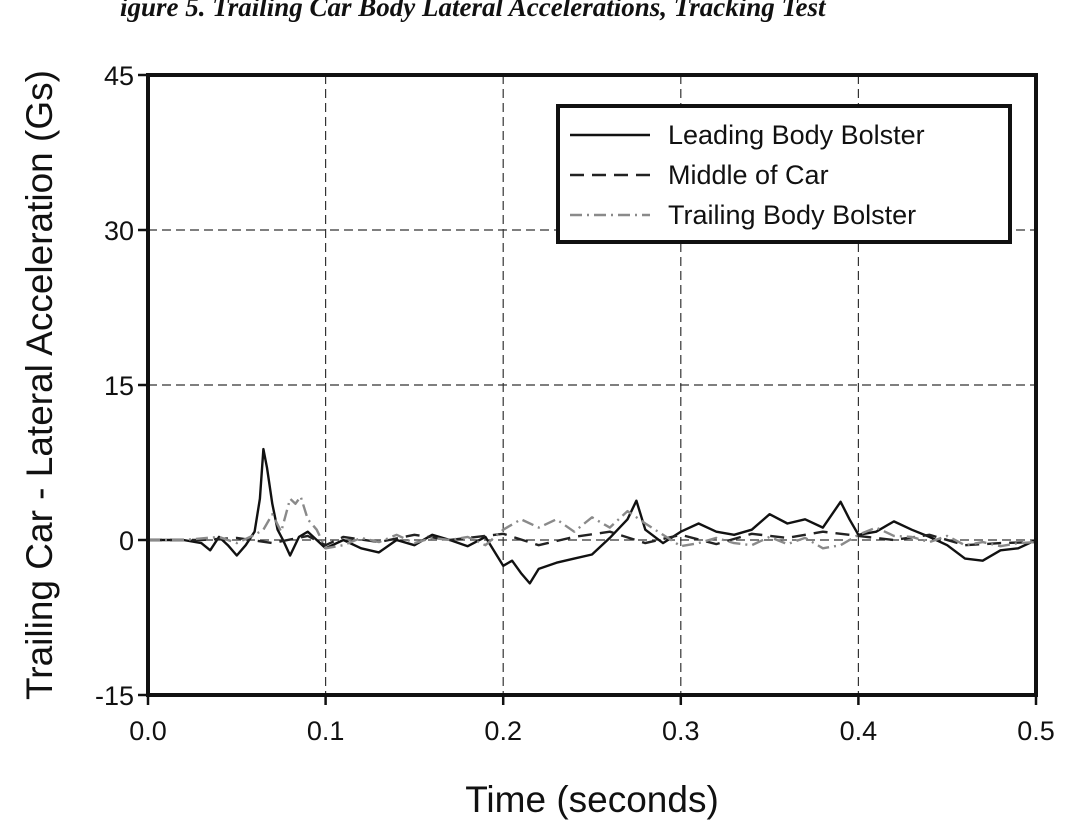 The width and height of the screenshot is (1066, 826). I want to click on y-tick-labels: -15 0 15 30 45, so click(114, 386).